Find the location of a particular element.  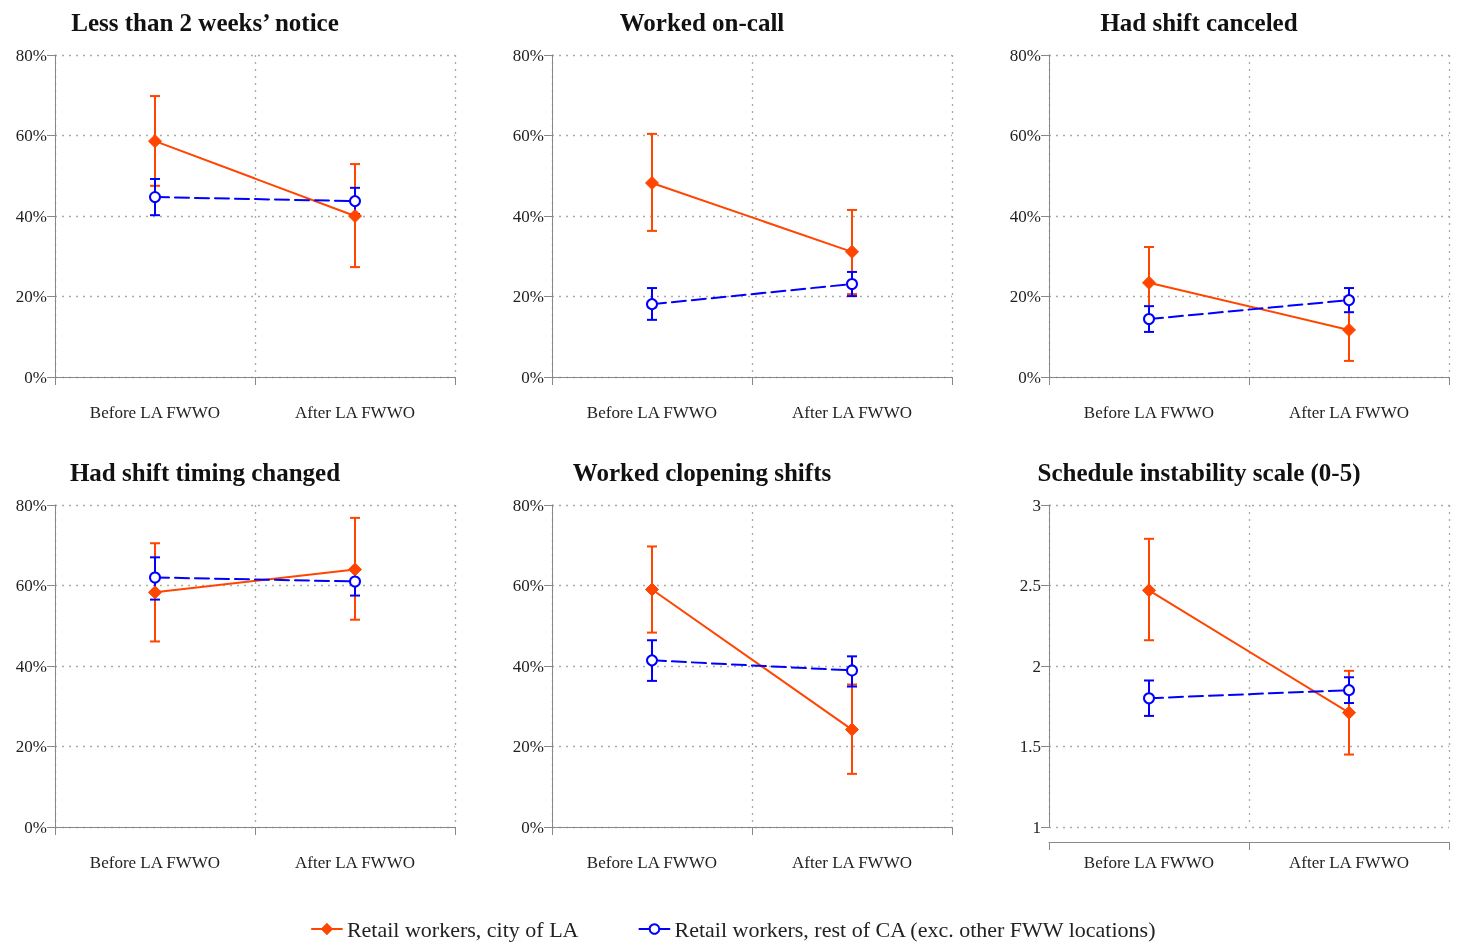

legend-label: Retail workers, rest of CA (exc. other FWW locations) is located at coordinates (915, 929).